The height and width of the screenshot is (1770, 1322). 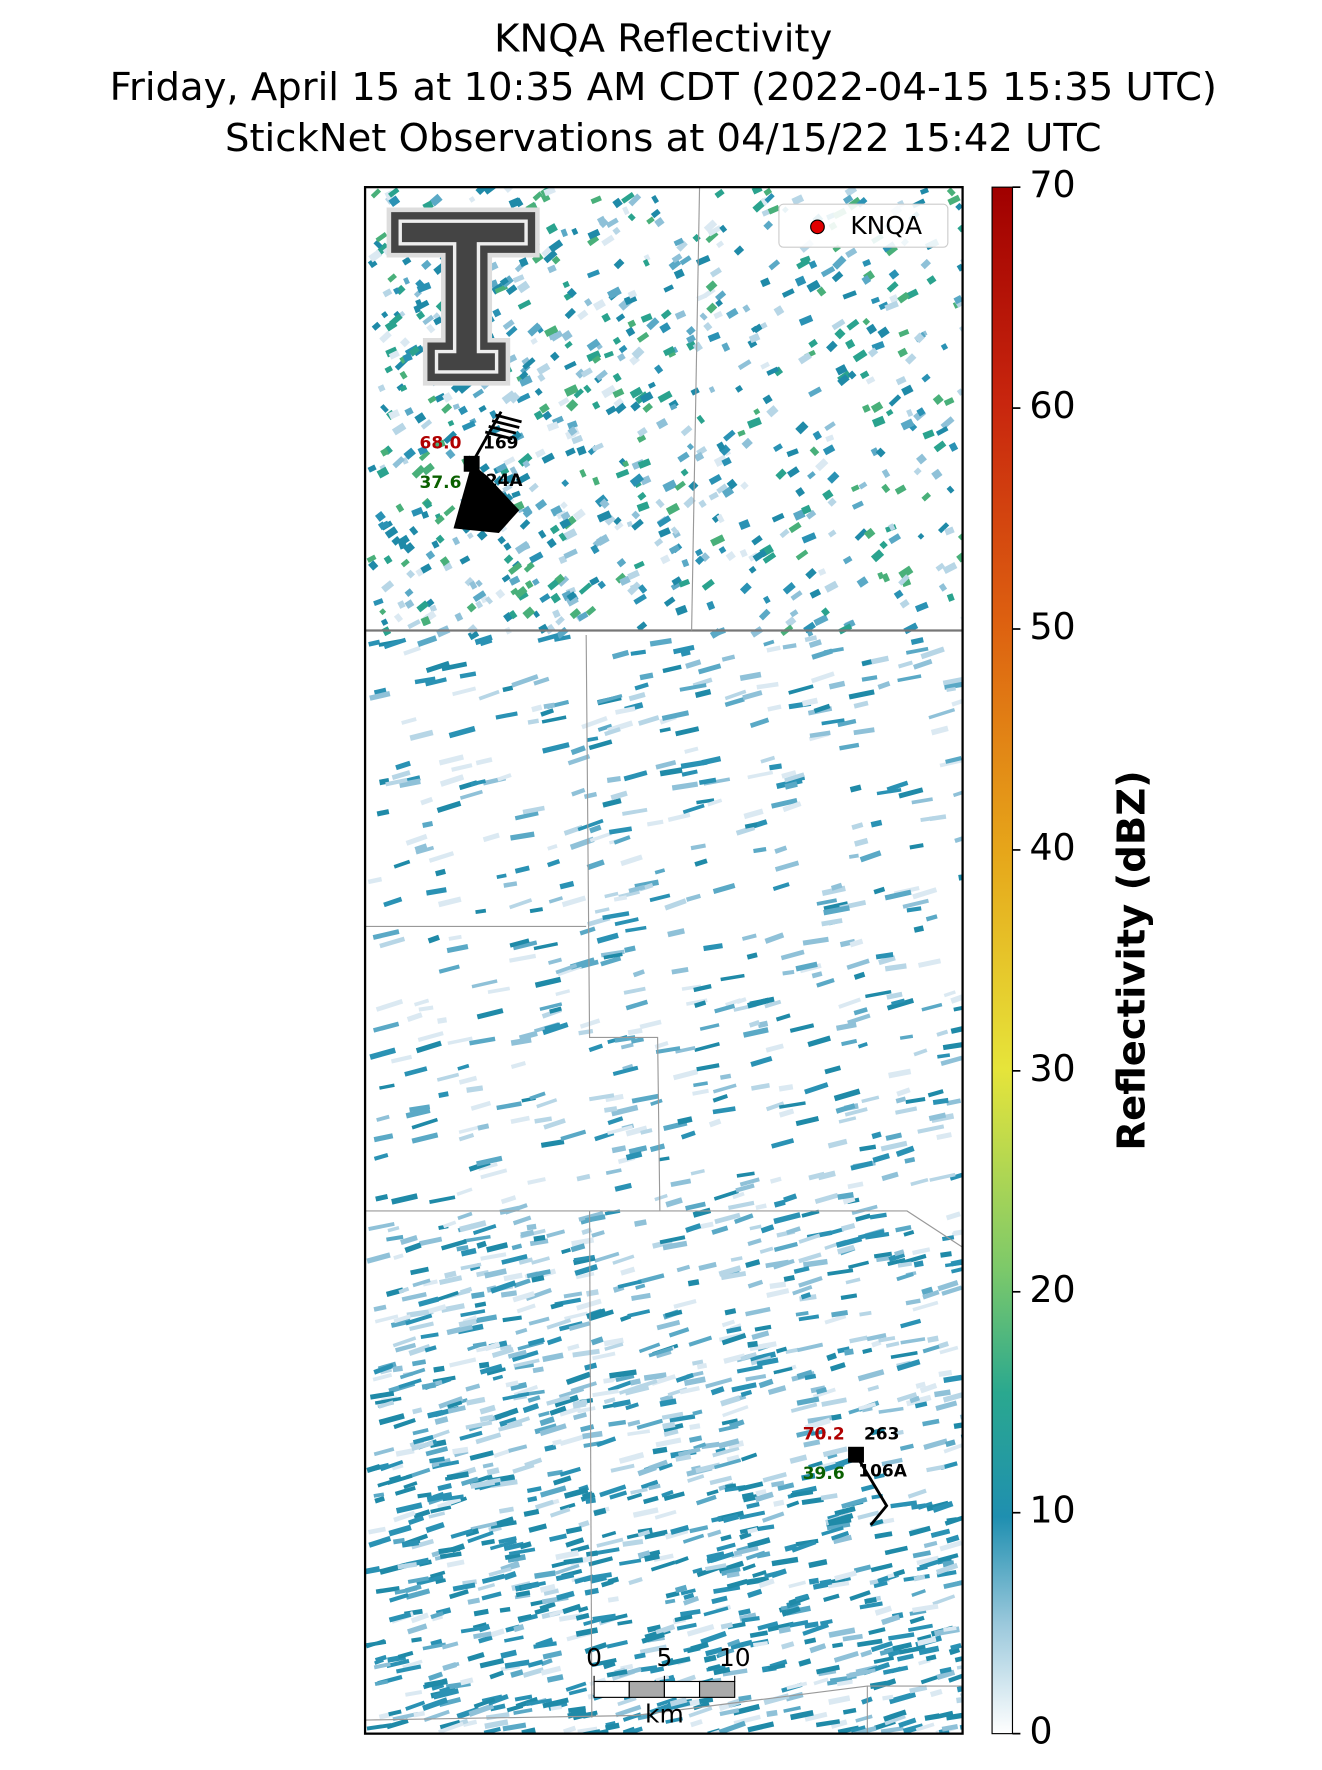 What do you see at coordinates (856, 1454) in the screenshot?
I see `station-marker` at bounding box center [856, 1454].